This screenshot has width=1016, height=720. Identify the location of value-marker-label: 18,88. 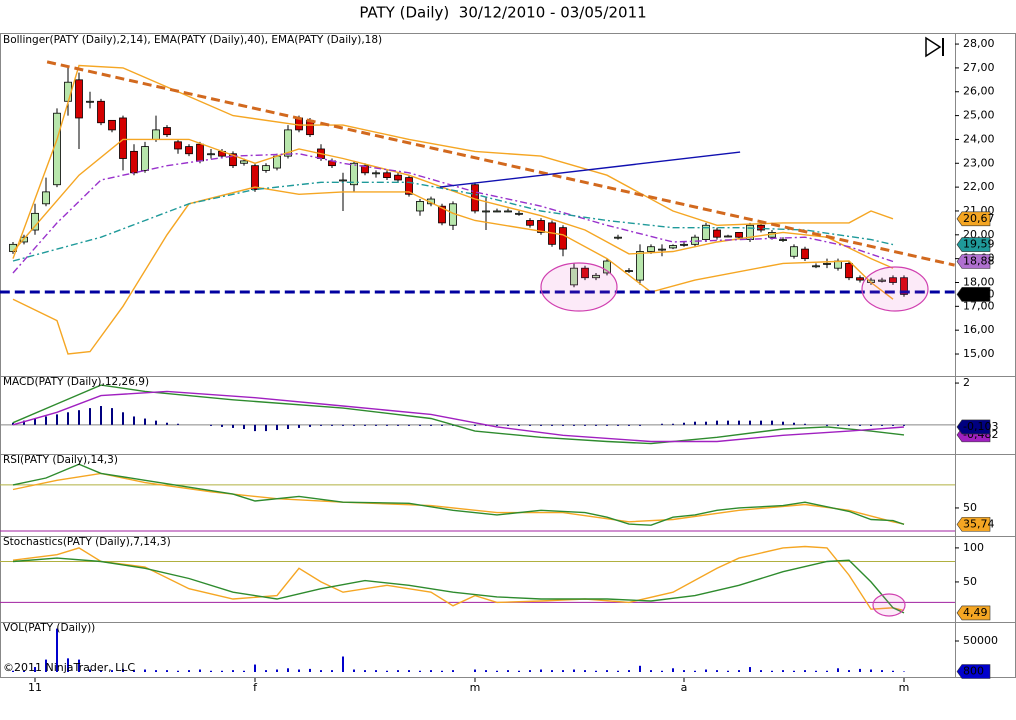
(979, 261).